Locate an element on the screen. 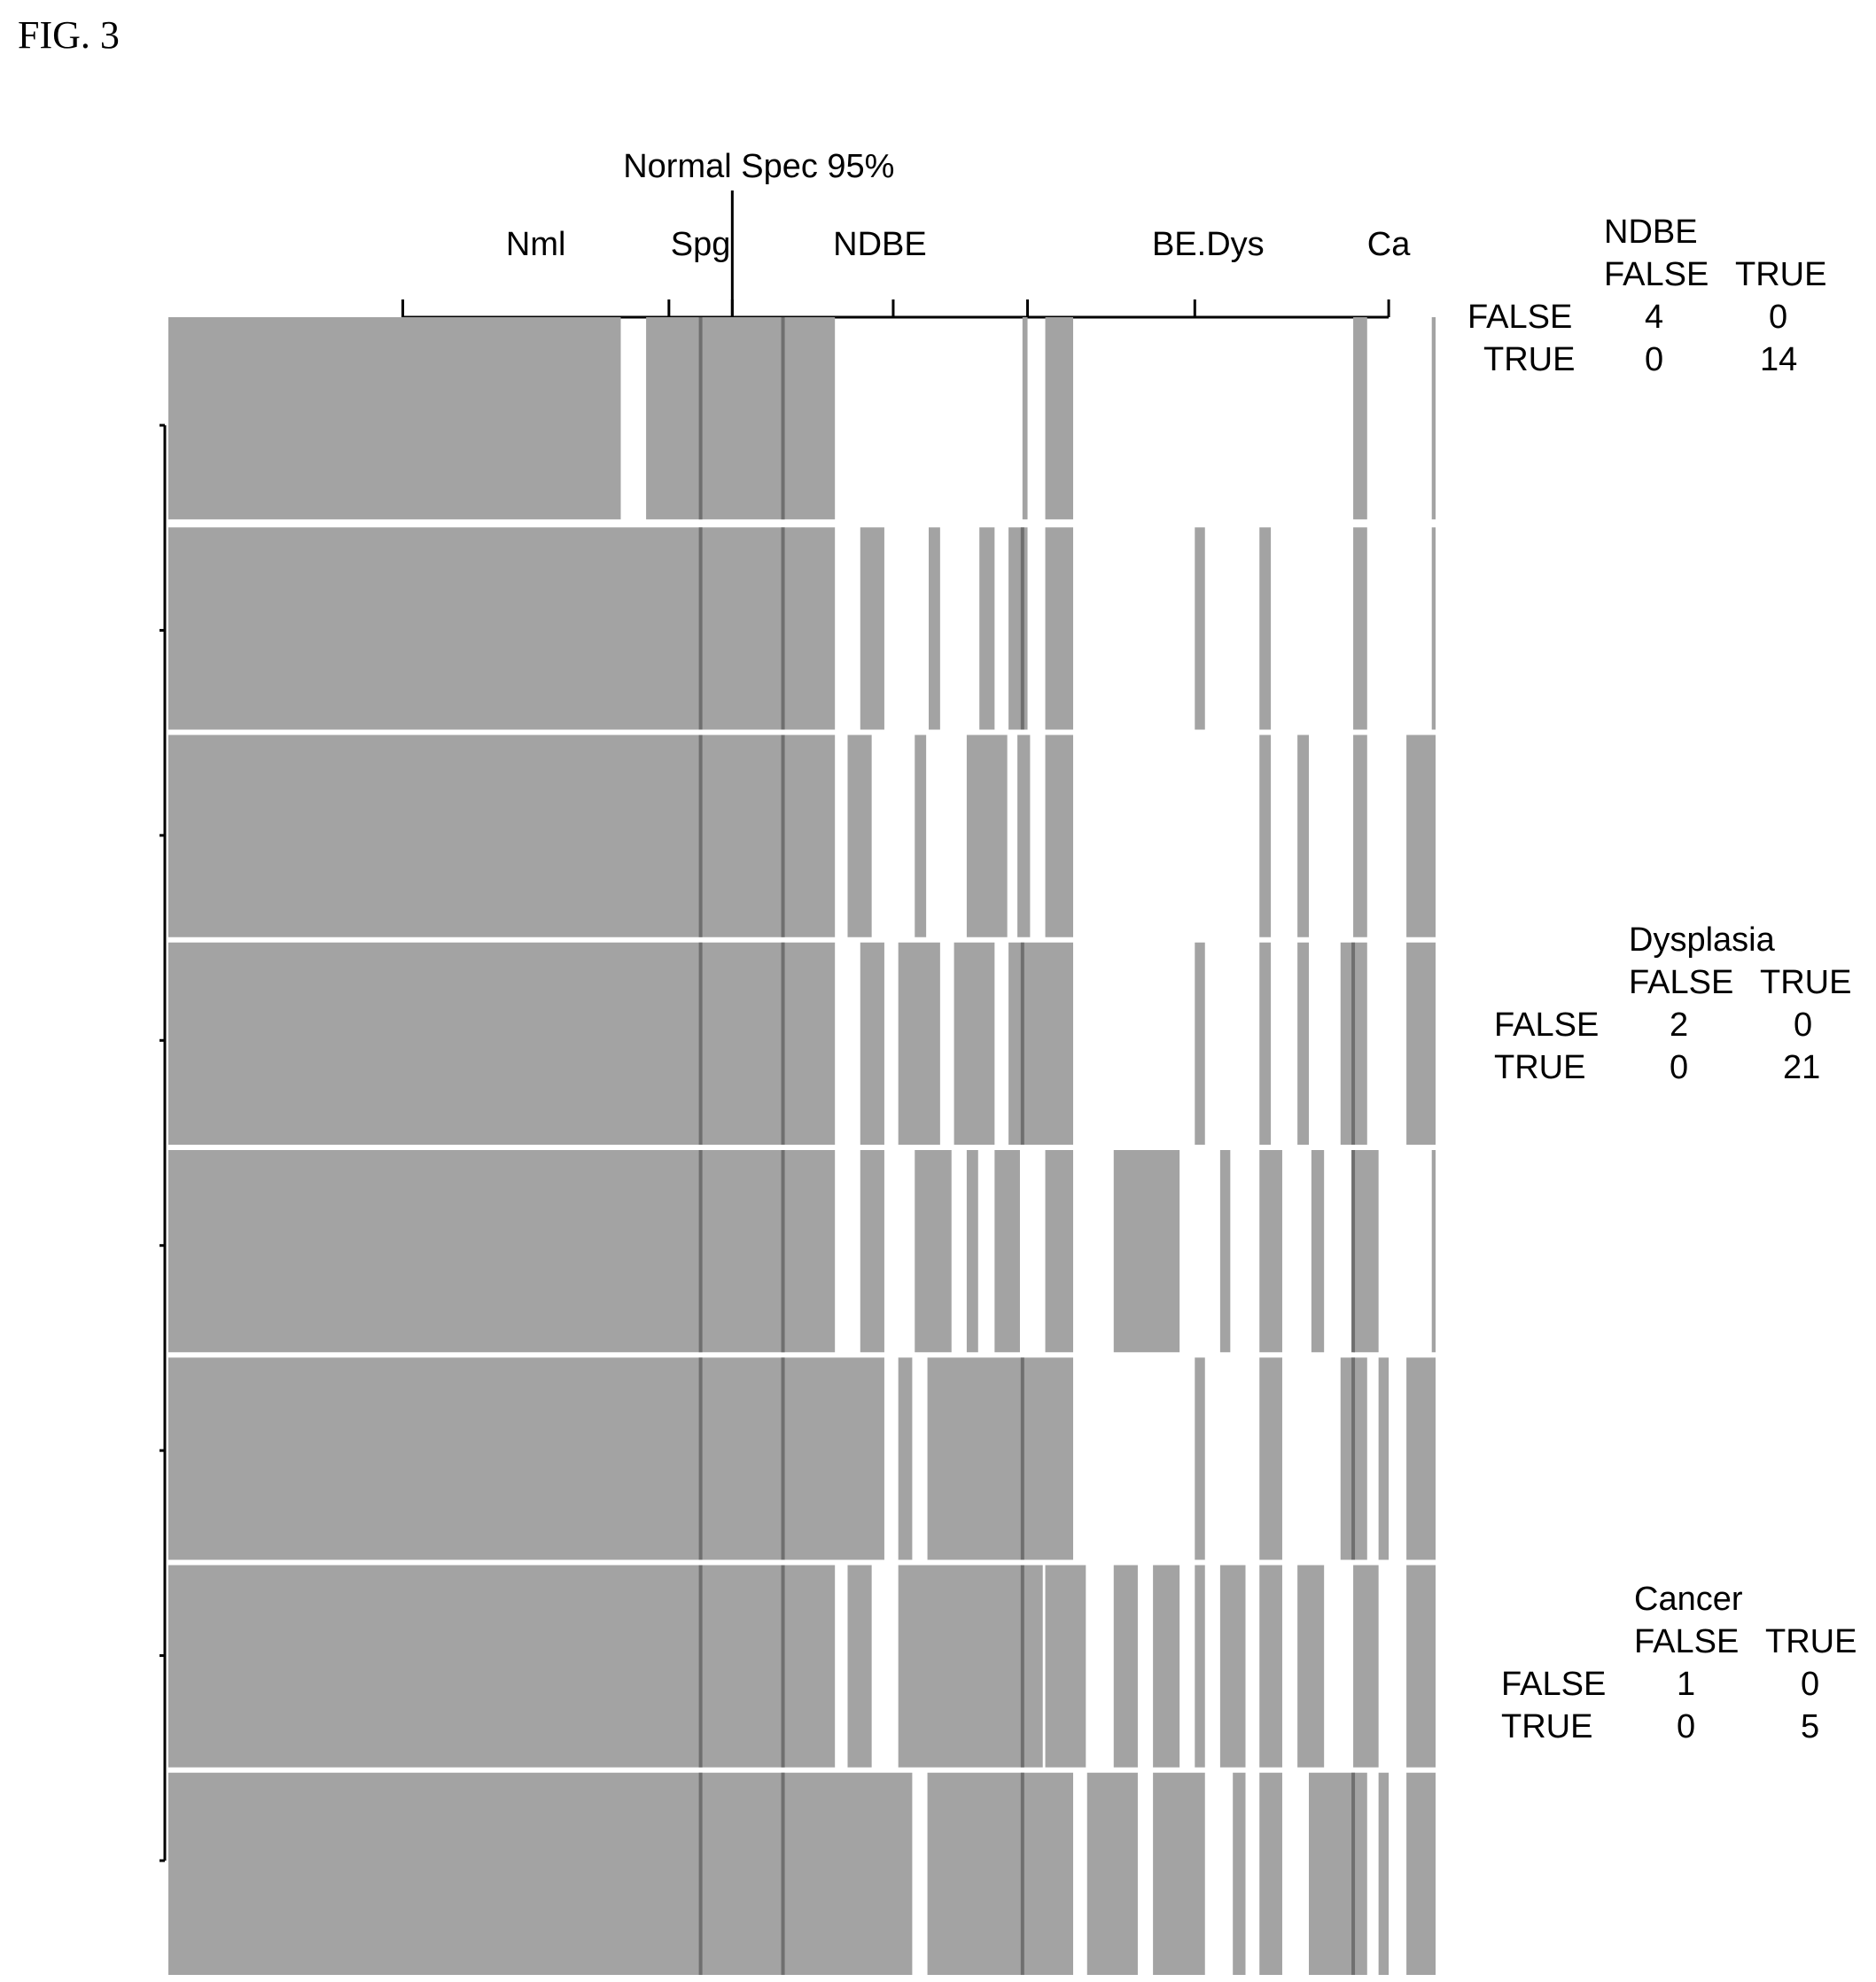 This screenshot has height=1982, width=1876. figure-label: FIG. 3 is located at coordinates (69, 35).